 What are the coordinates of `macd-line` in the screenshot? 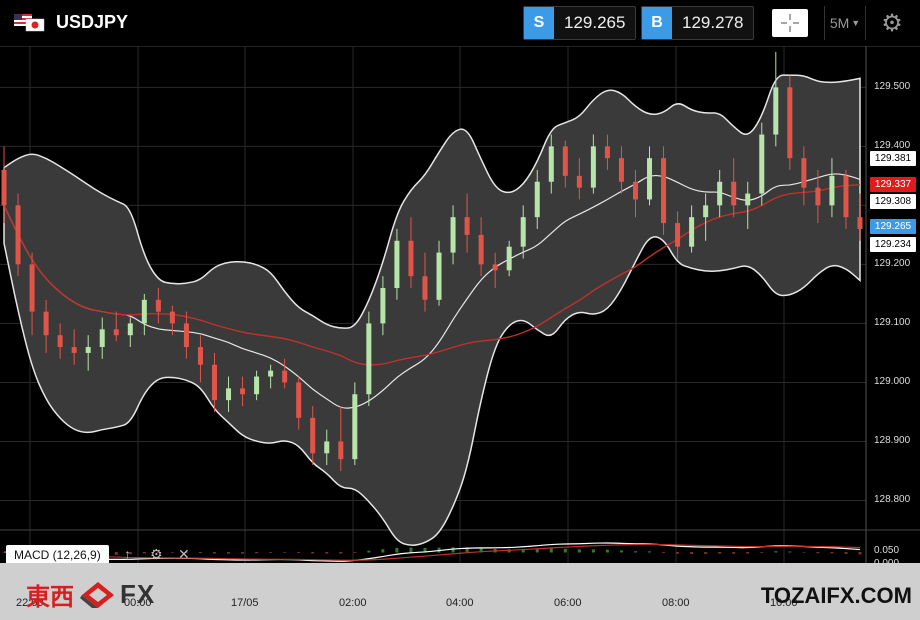 It's located at (432, 552).